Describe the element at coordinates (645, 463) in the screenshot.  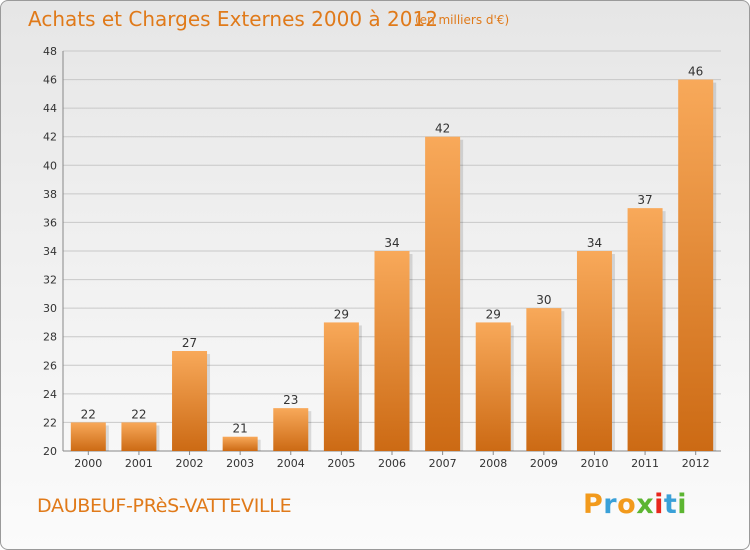
I see `x-tick-label: 2011` at that location.